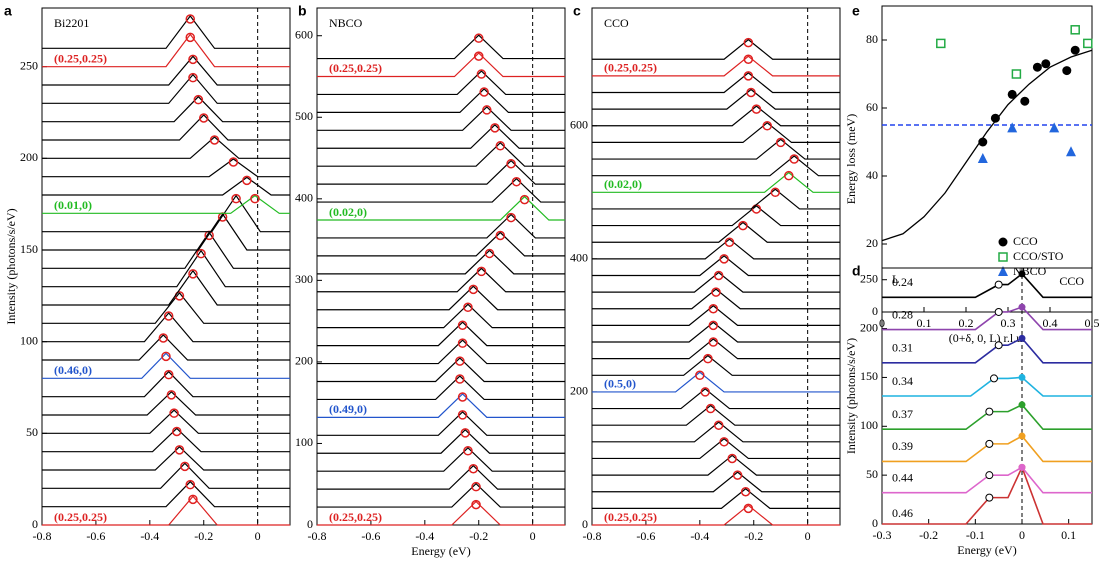 The width and height of the screenshot is (1099, 567). I want to click on y-tick-label: 500, so click(304, 116).